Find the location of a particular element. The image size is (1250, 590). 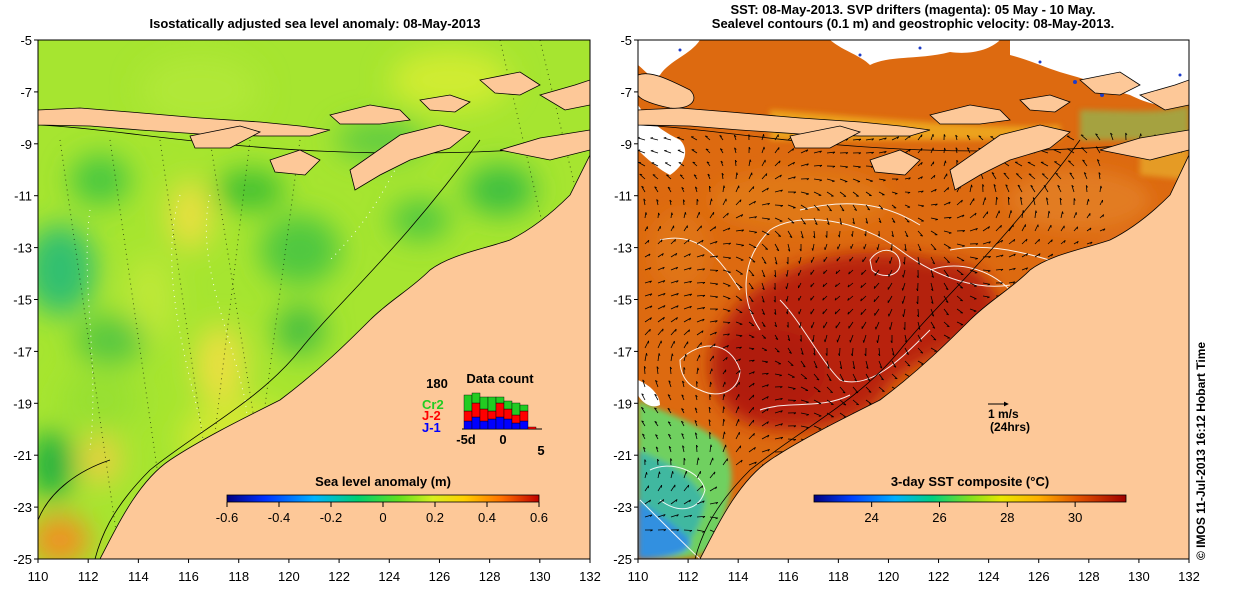

lat-tick-label: -23 is located at coordinates (622, 507).